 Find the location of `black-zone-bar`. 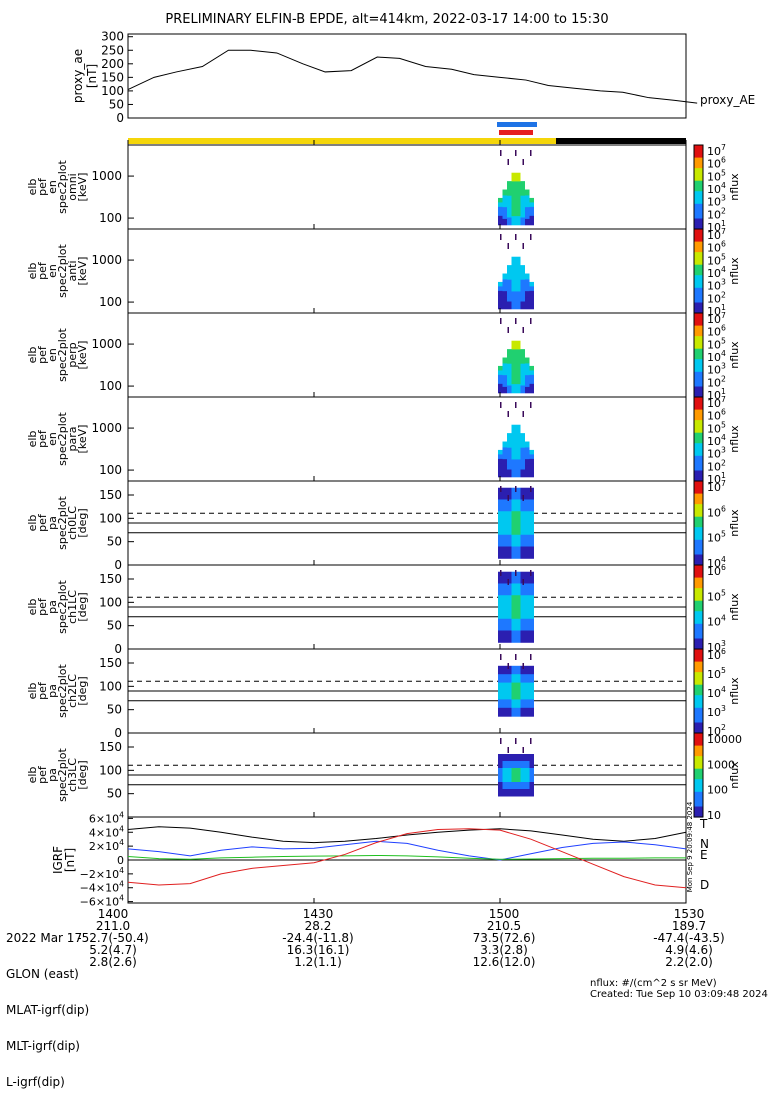

black-zone-bar is located at coordinates (621, 141).